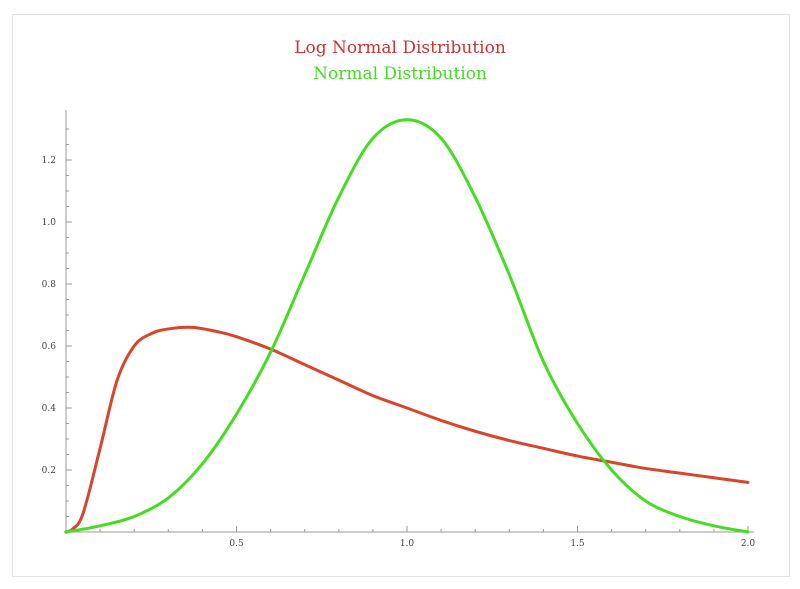  What do you see at coordinates (49, 223) in the screenshot?
I see `y-tick-label: 1.0` at bounding box center [49, 223].